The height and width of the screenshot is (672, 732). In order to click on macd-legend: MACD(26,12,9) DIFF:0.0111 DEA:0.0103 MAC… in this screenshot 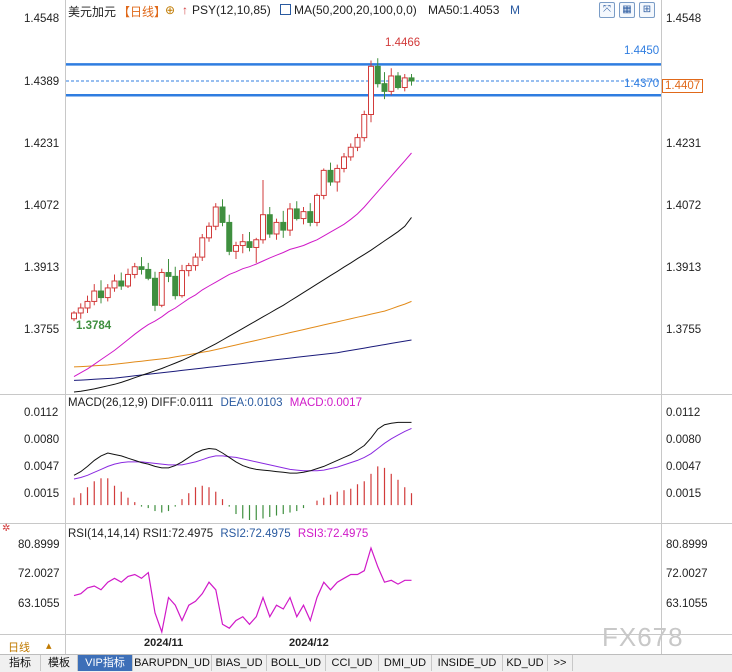, I will do `click(215, 403)`.